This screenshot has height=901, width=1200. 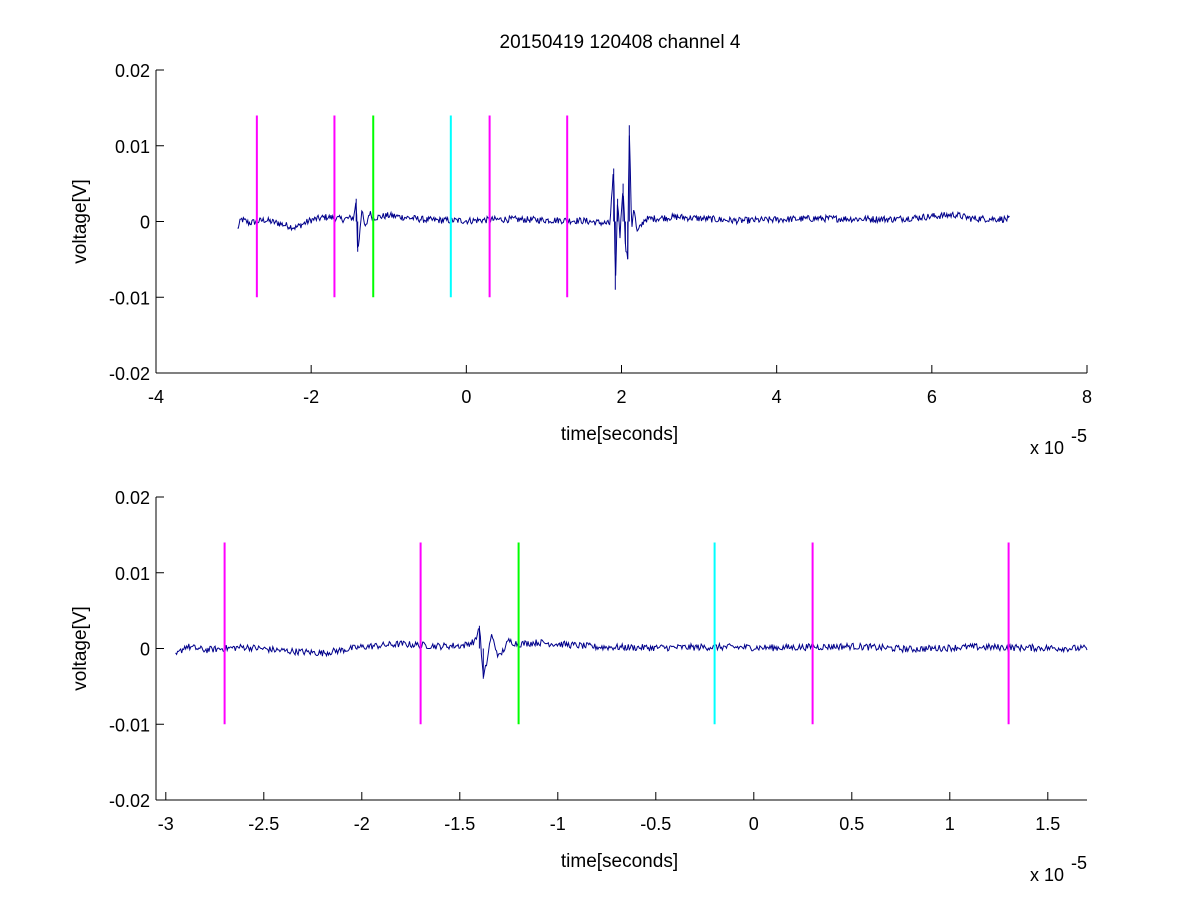 I want to click on x-tick-label: -3, so click(x=166, y=824).